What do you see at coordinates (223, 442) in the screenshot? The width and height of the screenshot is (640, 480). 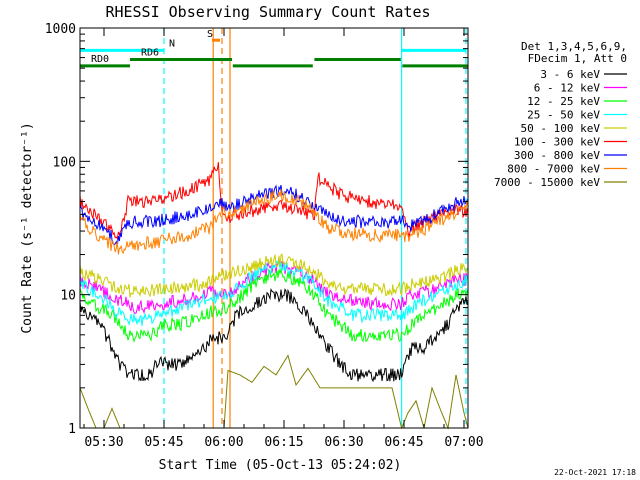 I see `x-tick-label-2: 06:00` at bounding box center [223, 442].